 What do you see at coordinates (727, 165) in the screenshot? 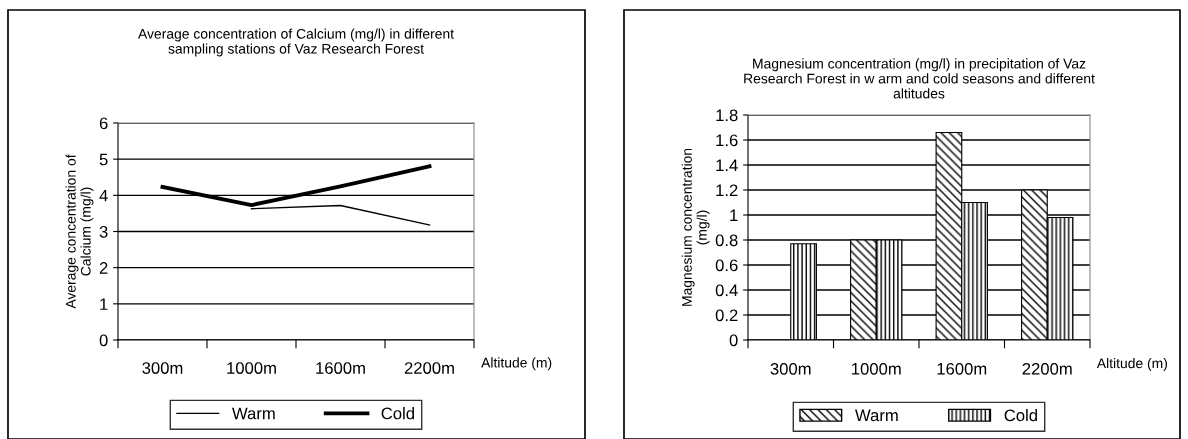
I see `y-tick-label: 1.4` at bounding box center [727, 165].